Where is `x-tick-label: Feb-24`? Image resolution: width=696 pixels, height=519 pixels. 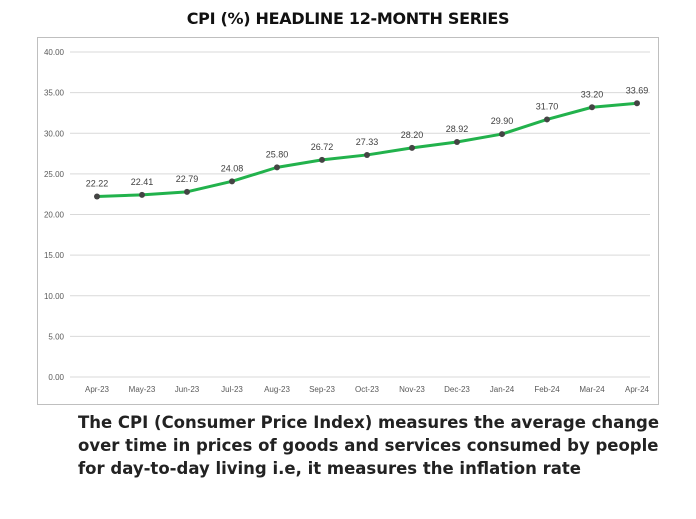 x-tick-label: Feb-24 is located at coordinates (547, 389).